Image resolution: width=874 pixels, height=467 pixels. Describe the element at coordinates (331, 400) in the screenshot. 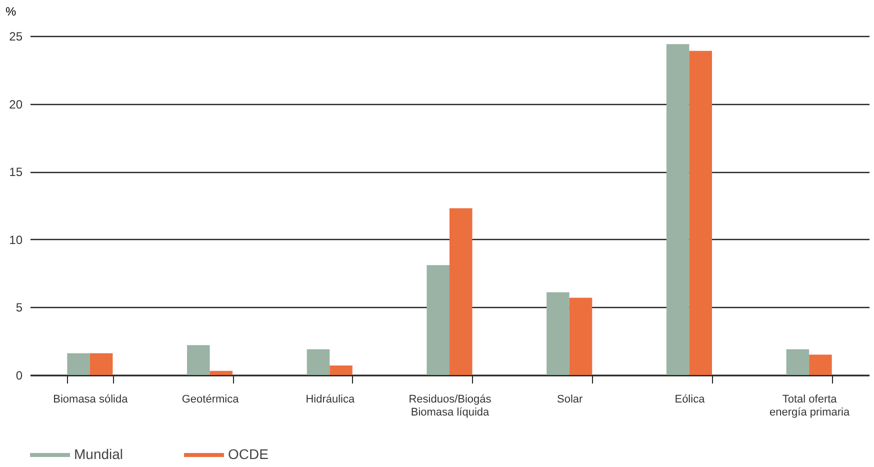

I see `x-tick-label: Hidráulica` at that location.